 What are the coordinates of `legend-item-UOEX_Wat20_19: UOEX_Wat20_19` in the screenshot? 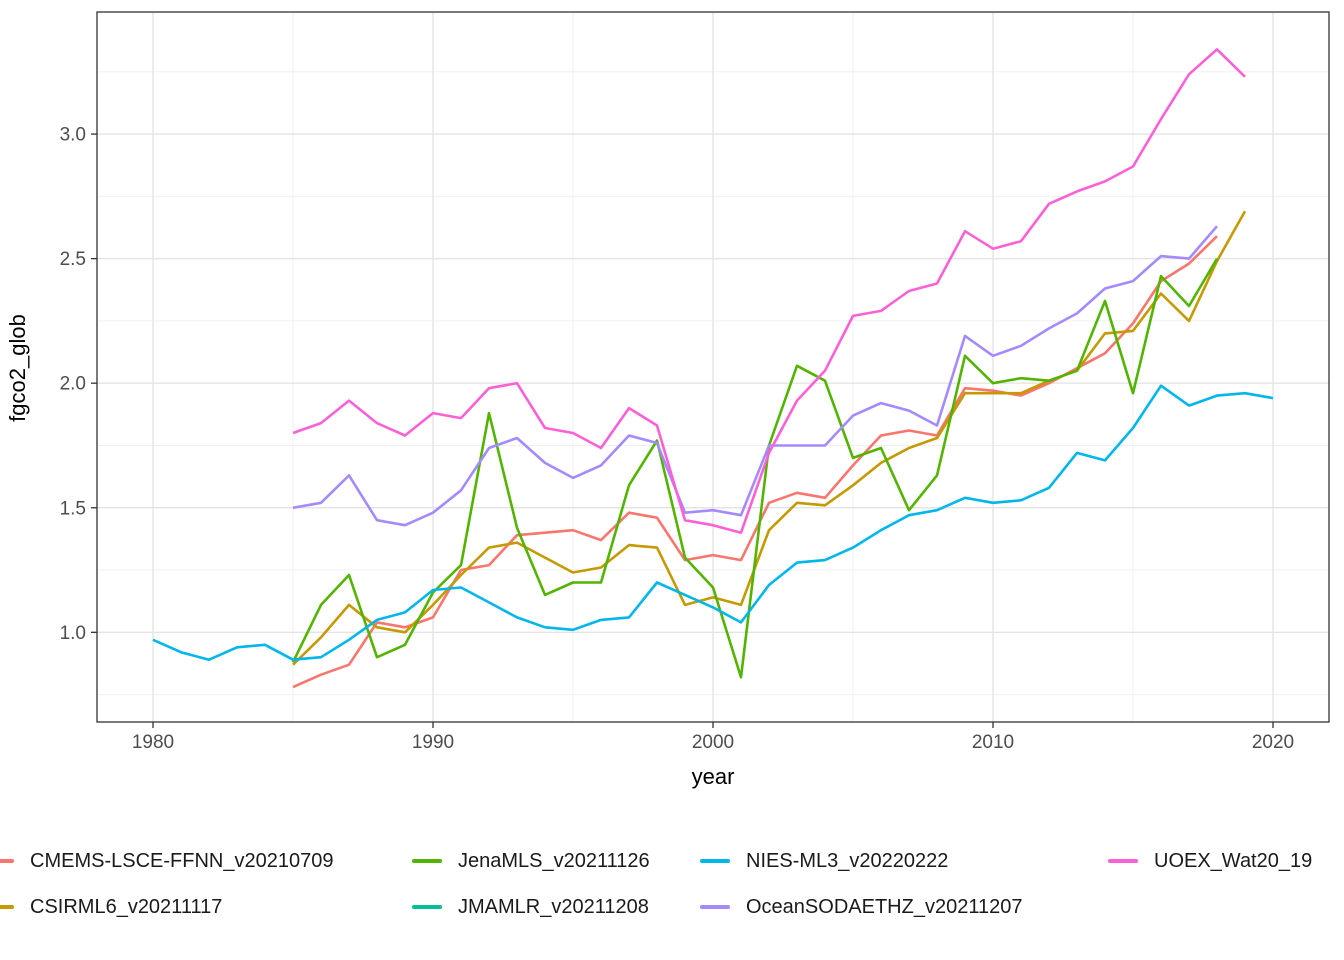 It's located at (1210, 861).